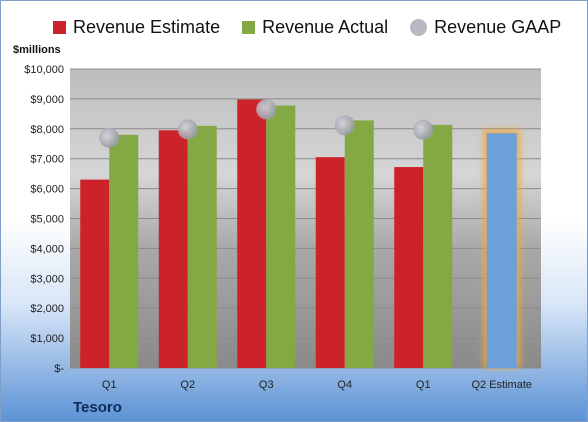 This screenshot has height=422, width=588. Describe the element at coordinates (47, 100) in the screenshot. I see `y-tick-label: $9,000` at that location.